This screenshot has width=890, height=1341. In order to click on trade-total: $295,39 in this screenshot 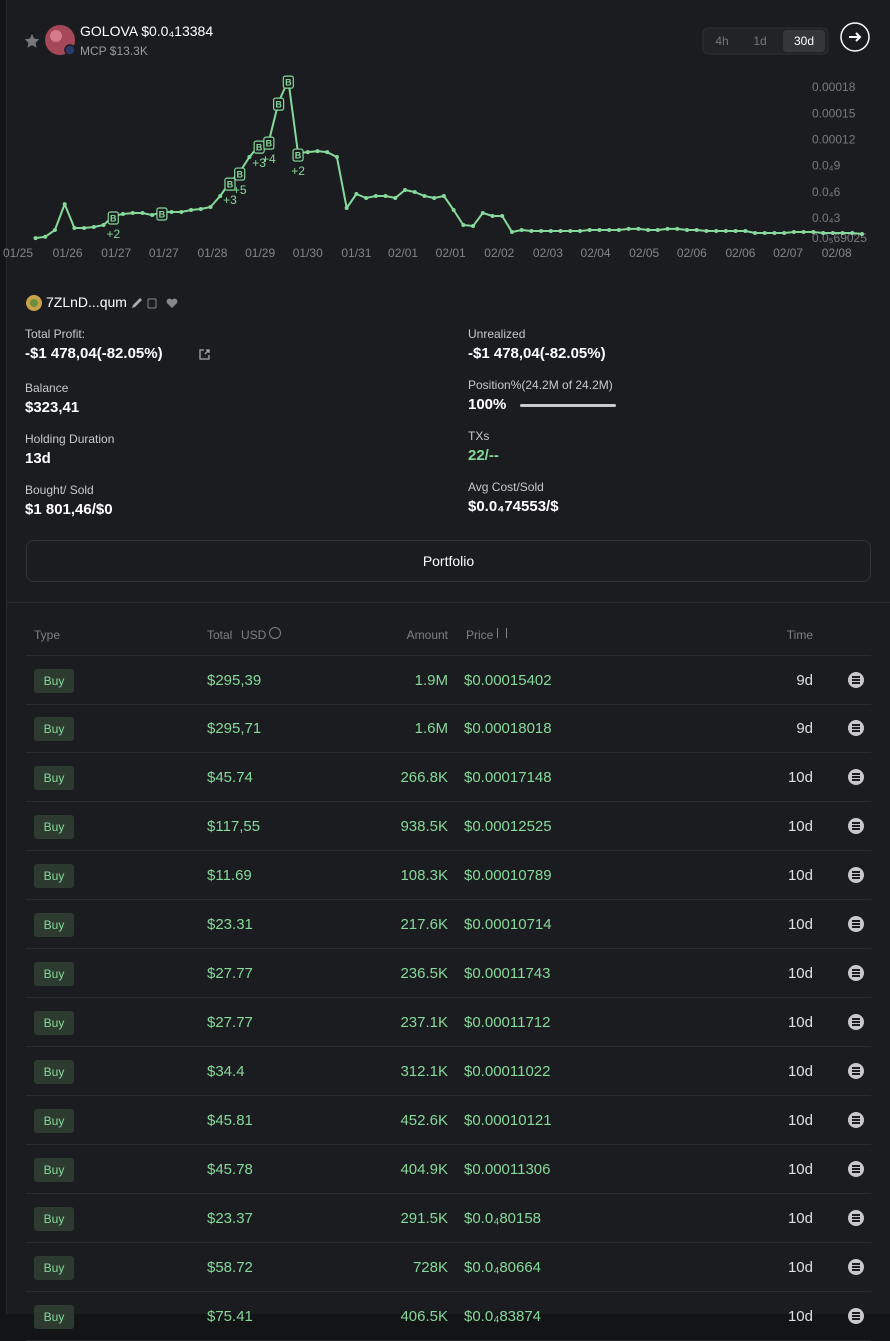, I will do `click(234, 680)`.